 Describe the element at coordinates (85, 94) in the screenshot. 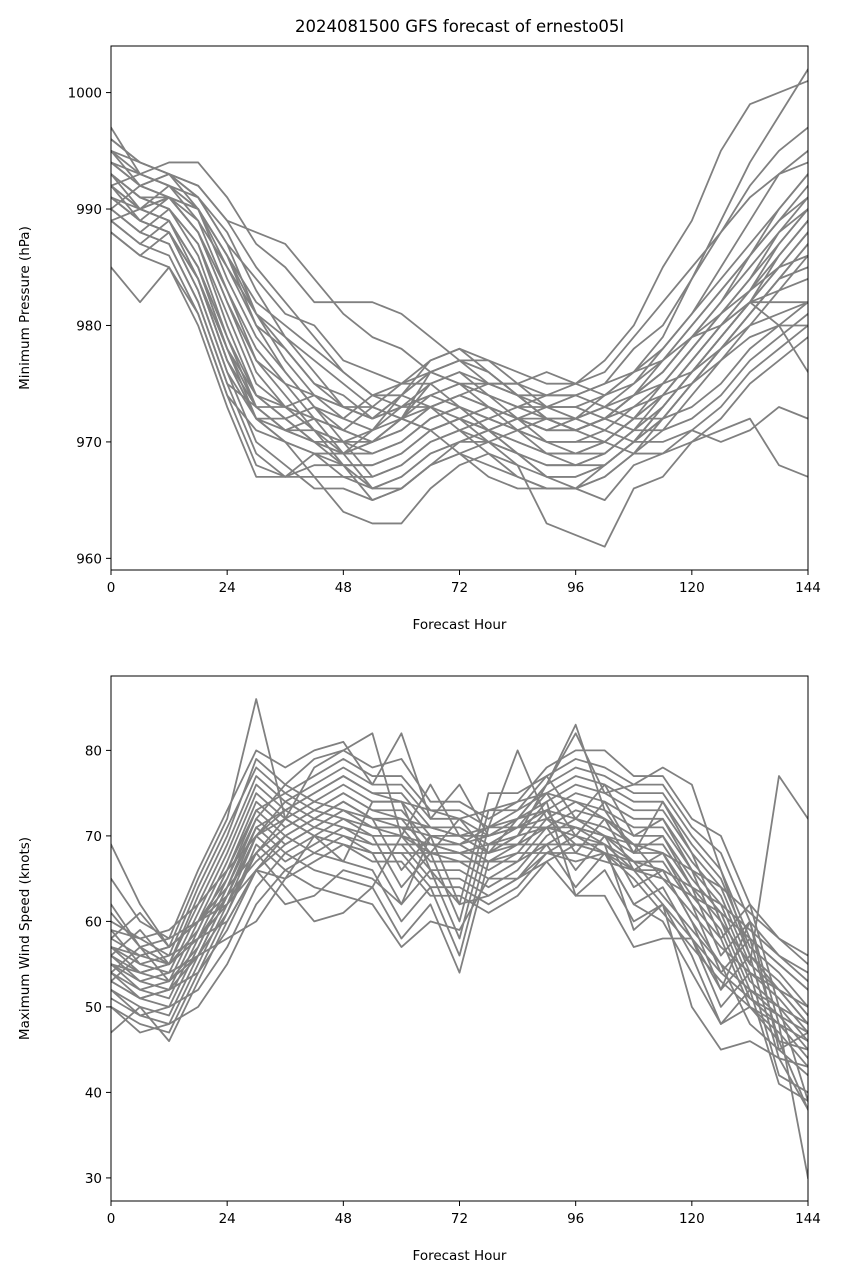

I see `pressure-y-tick-label: 1000` at that location.